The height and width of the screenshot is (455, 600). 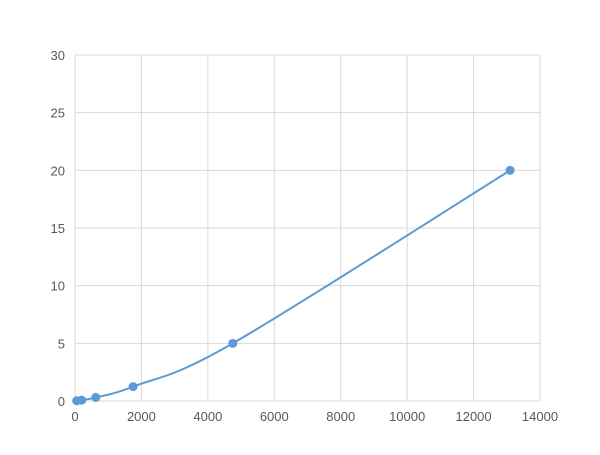 I want to click on y-tick-label: 30, so click(x=58, y=55).